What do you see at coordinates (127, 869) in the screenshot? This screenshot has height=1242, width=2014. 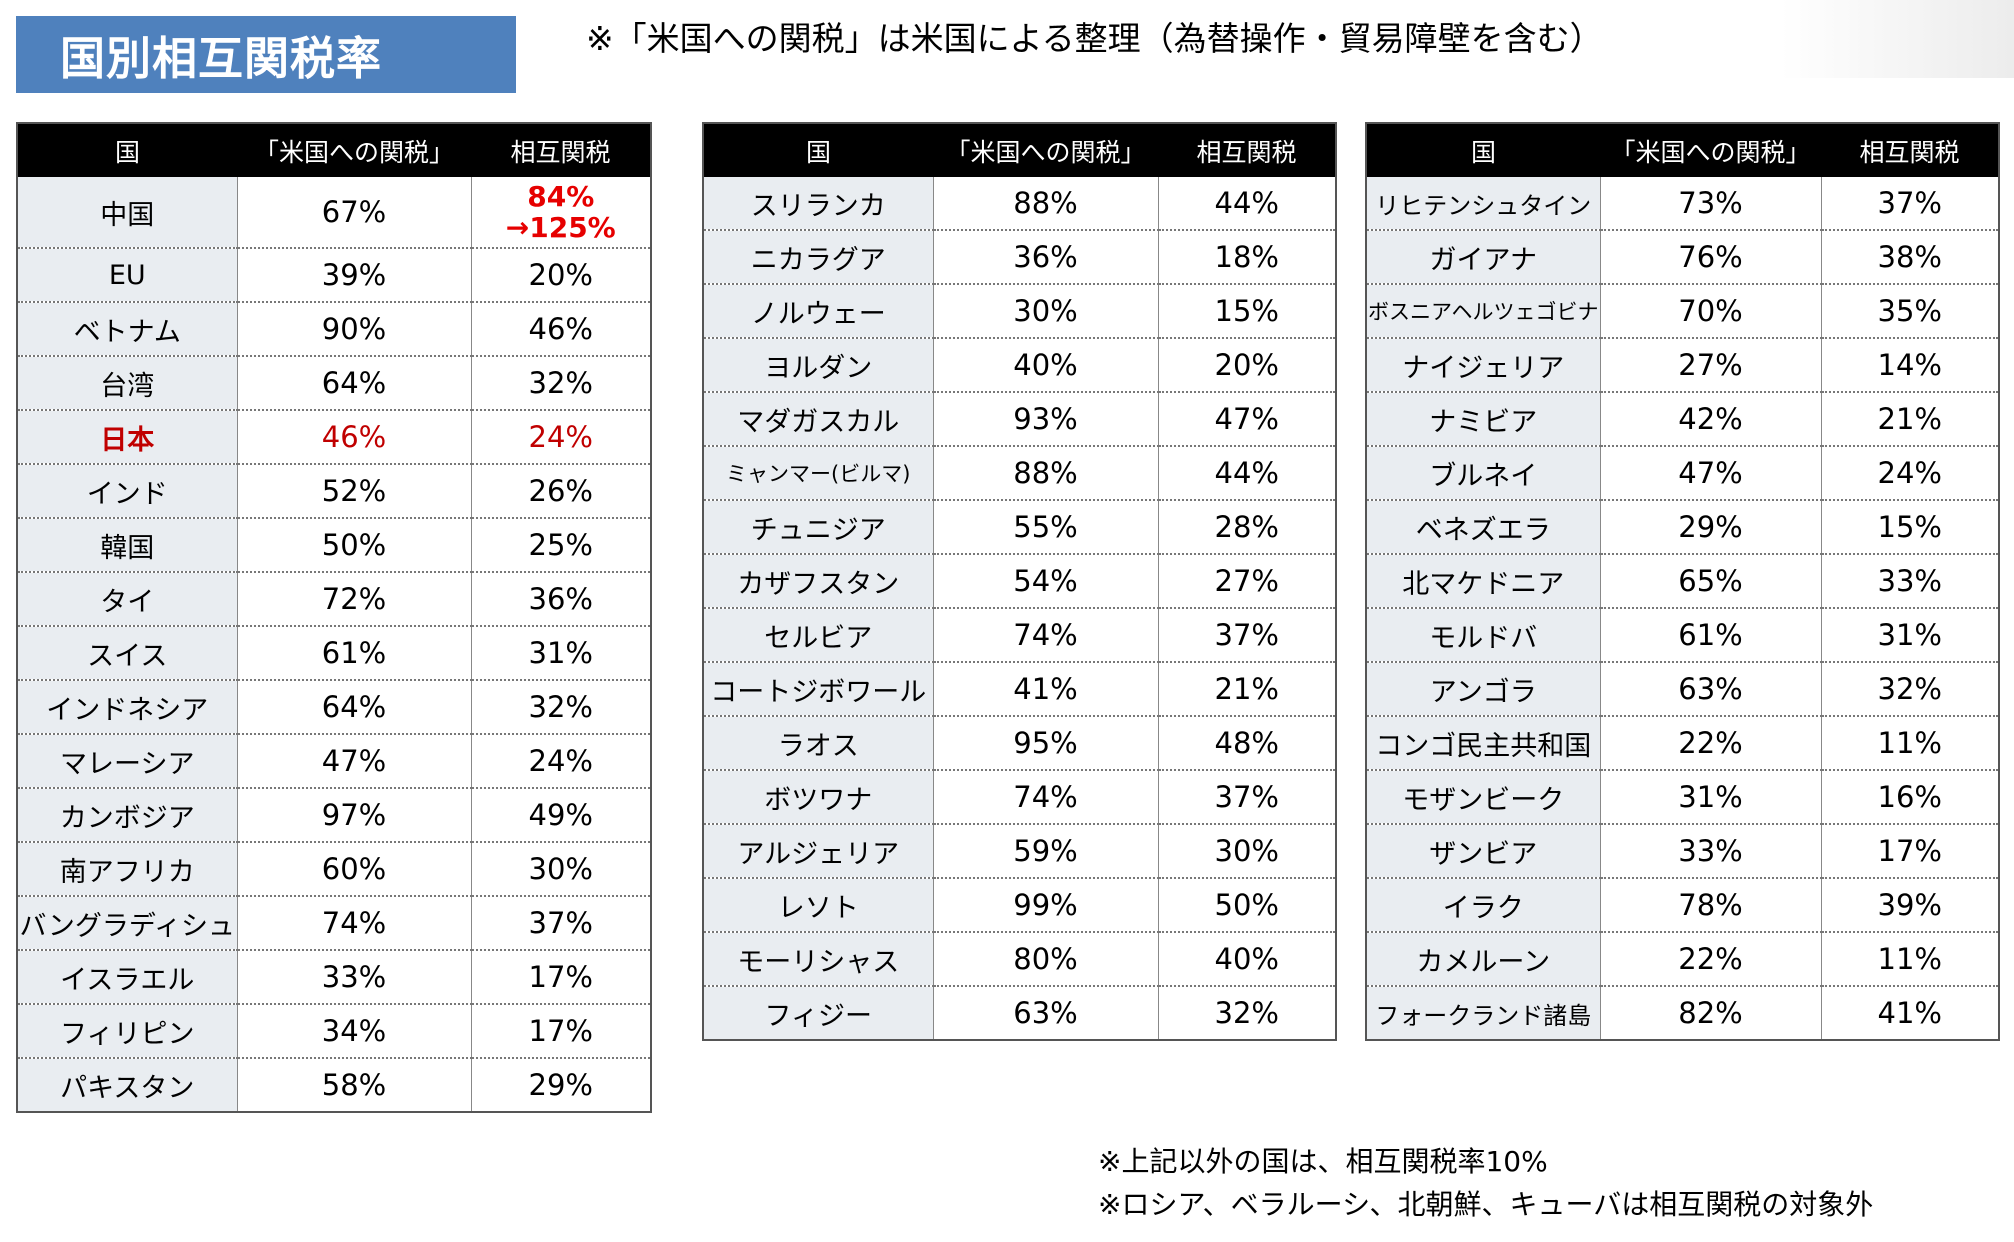 I see `country-cell: 南アフリカ` at bounding box center [127, 869].